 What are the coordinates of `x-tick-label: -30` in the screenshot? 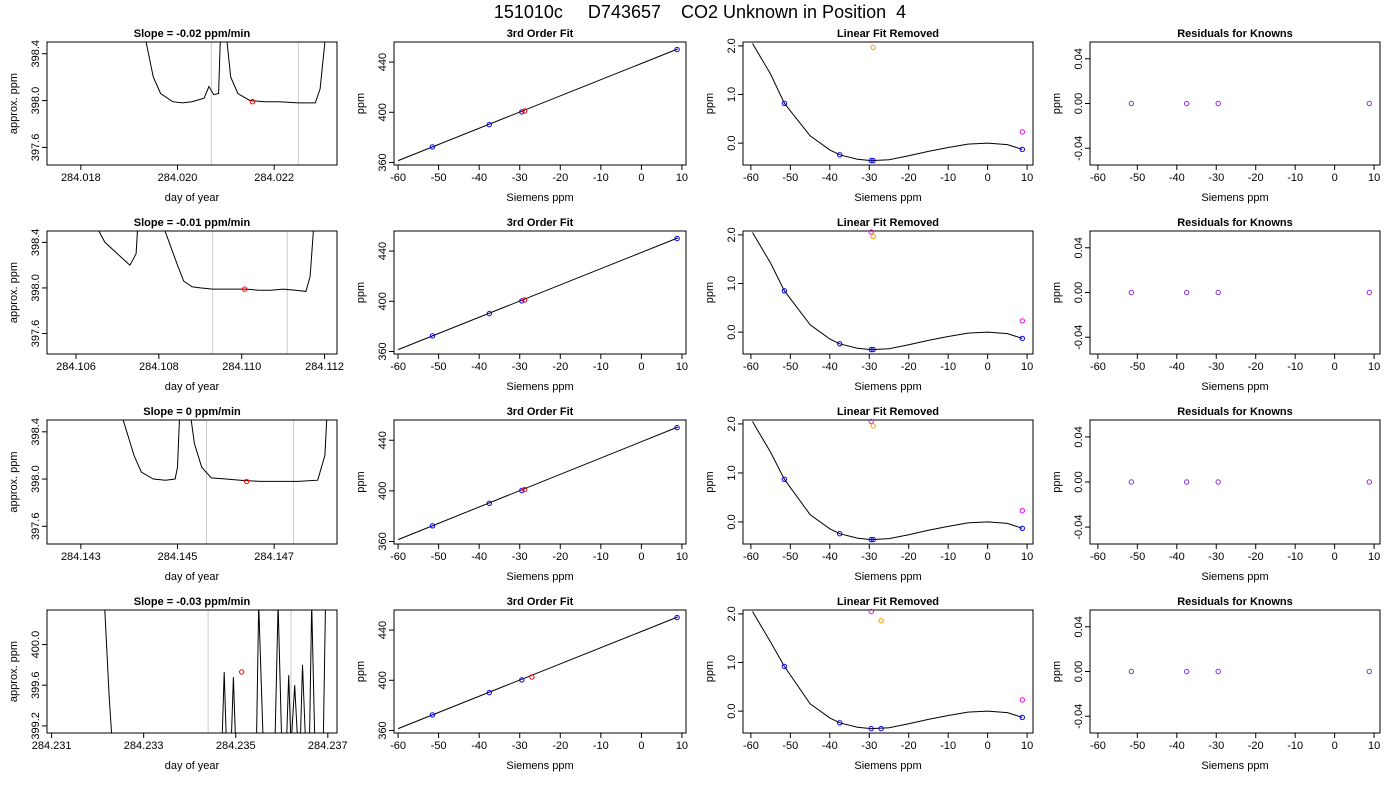 It's located at (520, 178).